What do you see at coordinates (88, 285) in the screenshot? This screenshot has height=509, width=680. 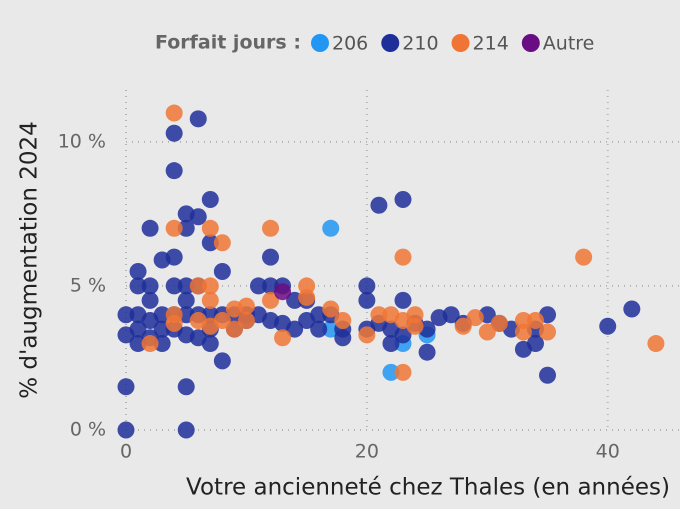 I see `y-tick-label: 5 %` at bounding box center [88, 285].